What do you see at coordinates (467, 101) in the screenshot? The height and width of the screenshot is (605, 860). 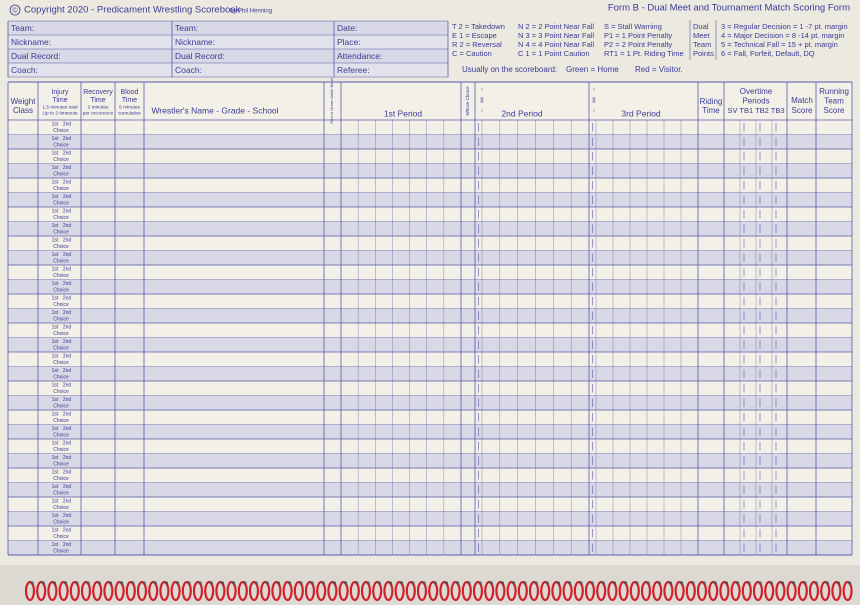 I see `header-vertical: Whose Choice` at bounding box center [467, 101].